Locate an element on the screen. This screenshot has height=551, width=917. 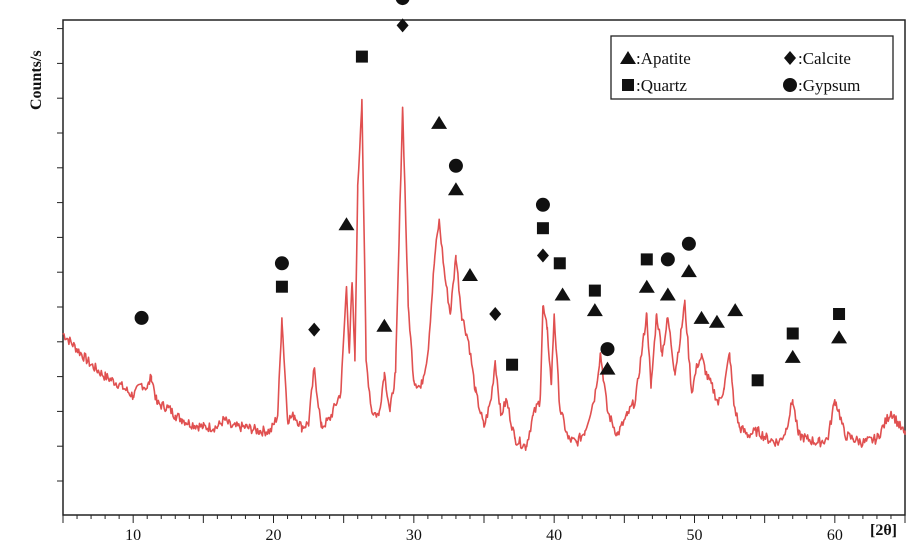
x-tick-label: 20 is located at coordinates (274, 535).